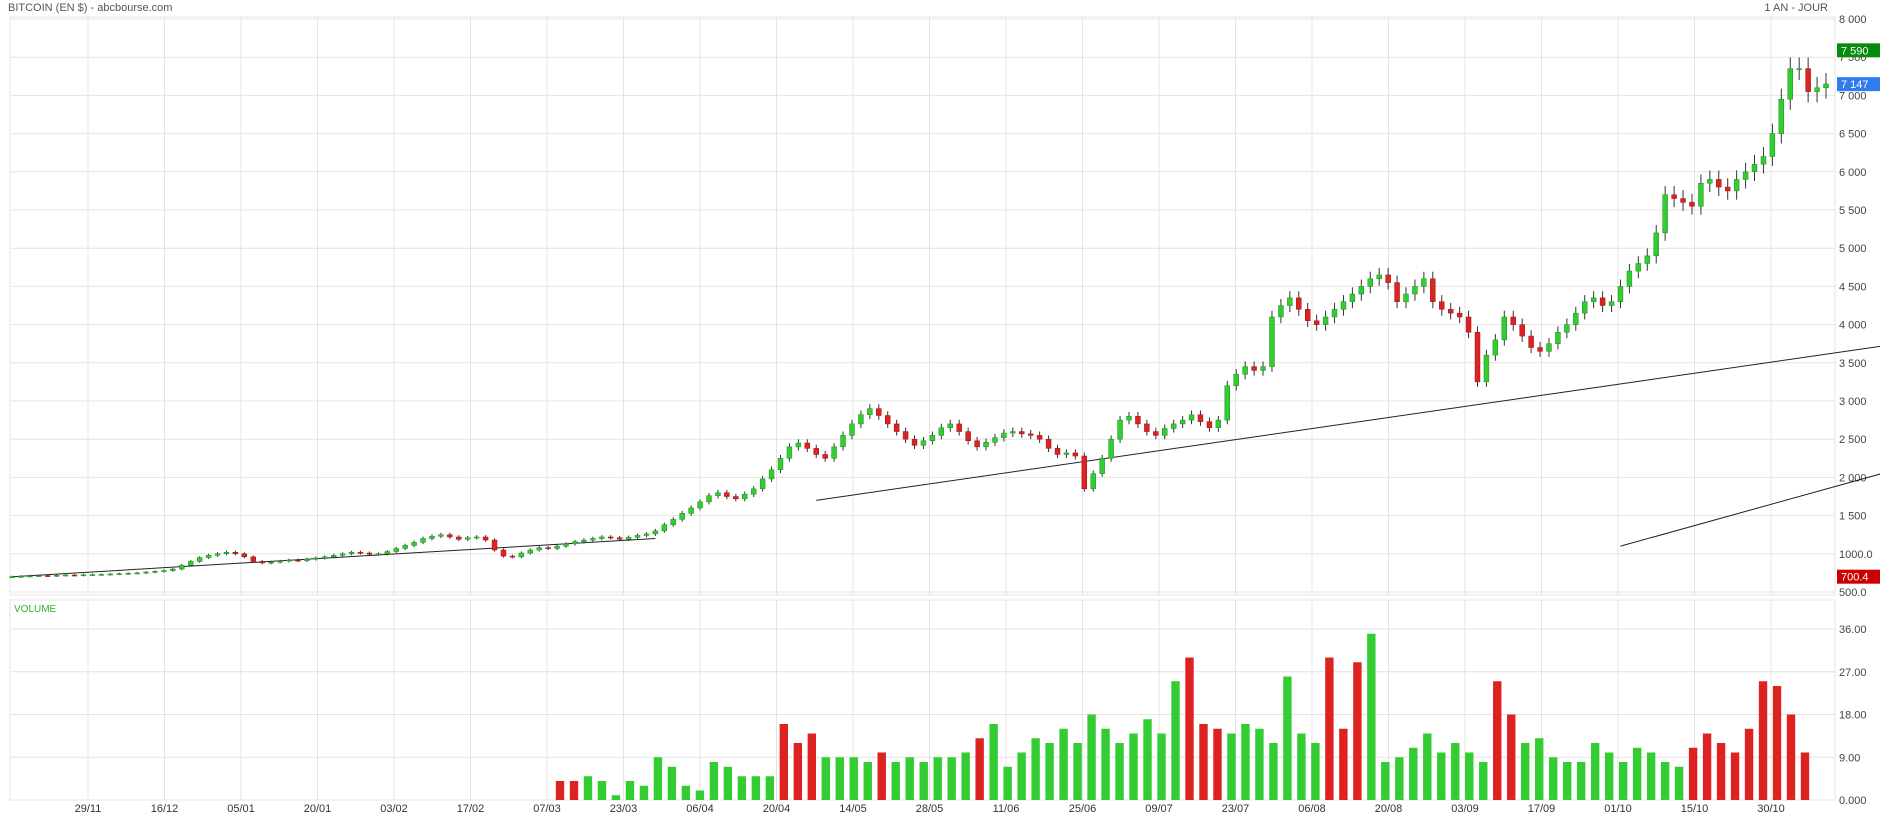  I want to click on price-tick-label: 7 500, so click(1853, 58).